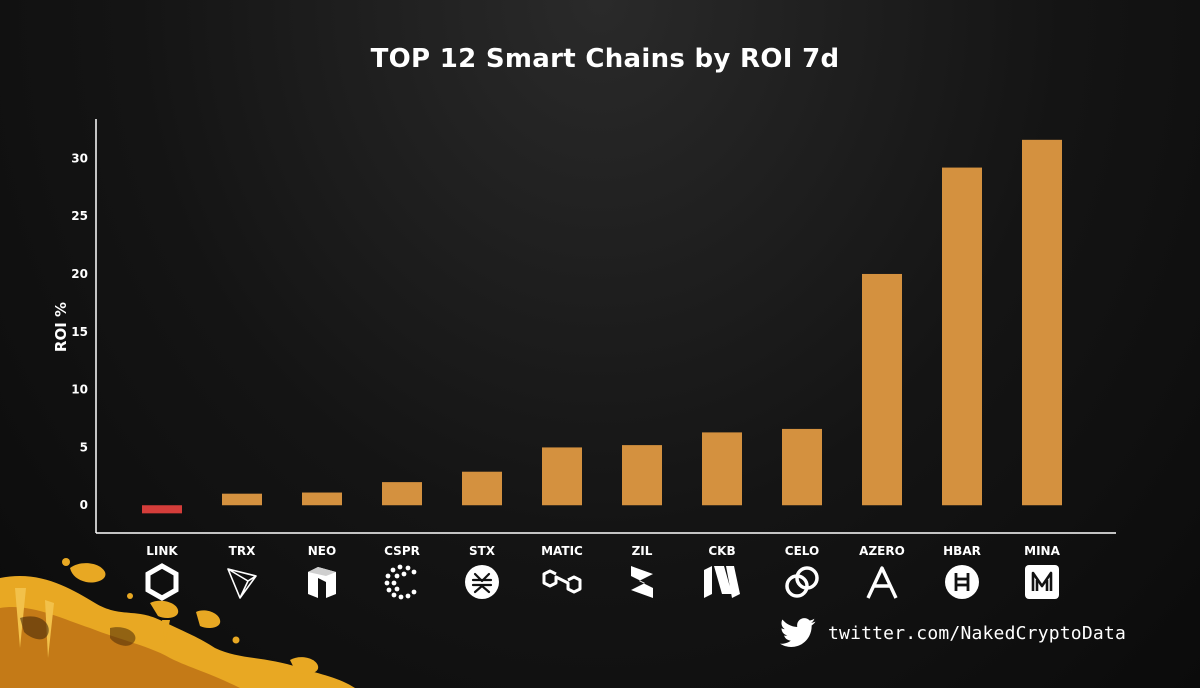  What do you see at coordinates (79, 158) in the screenshot?
I see `y-tick-label: 30` at bounding box center [79, 158].